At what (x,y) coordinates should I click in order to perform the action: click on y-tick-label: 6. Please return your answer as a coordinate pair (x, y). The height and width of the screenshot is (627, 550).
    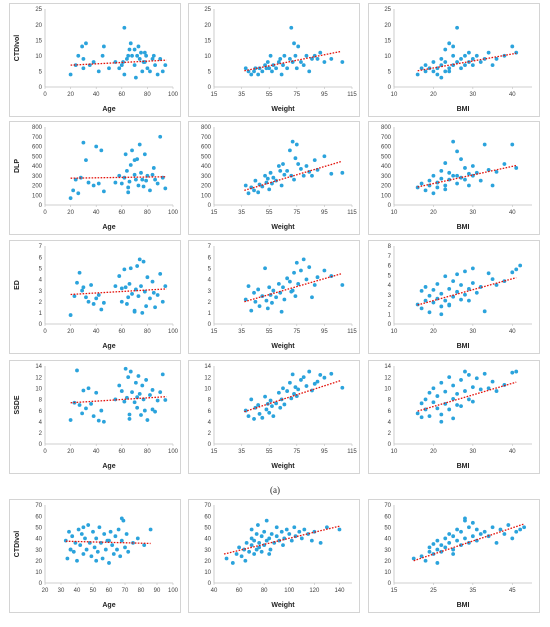
    Looking at the image, I should click on (390, 267).